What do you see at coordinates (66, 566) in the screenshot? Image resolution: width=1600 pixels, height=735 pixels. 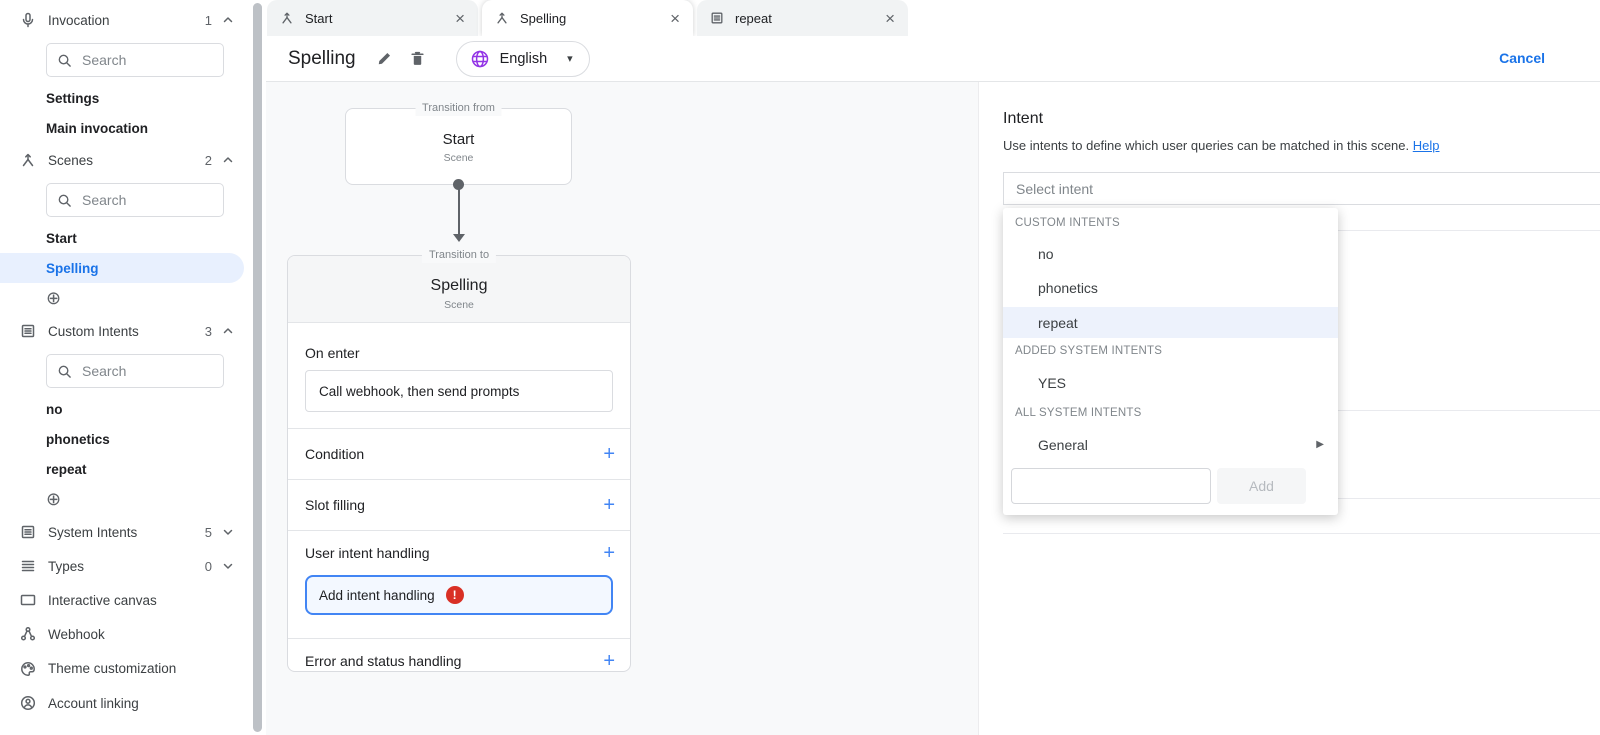 I see `sidebar-item-label: Types` at bounding box center [66, 566].